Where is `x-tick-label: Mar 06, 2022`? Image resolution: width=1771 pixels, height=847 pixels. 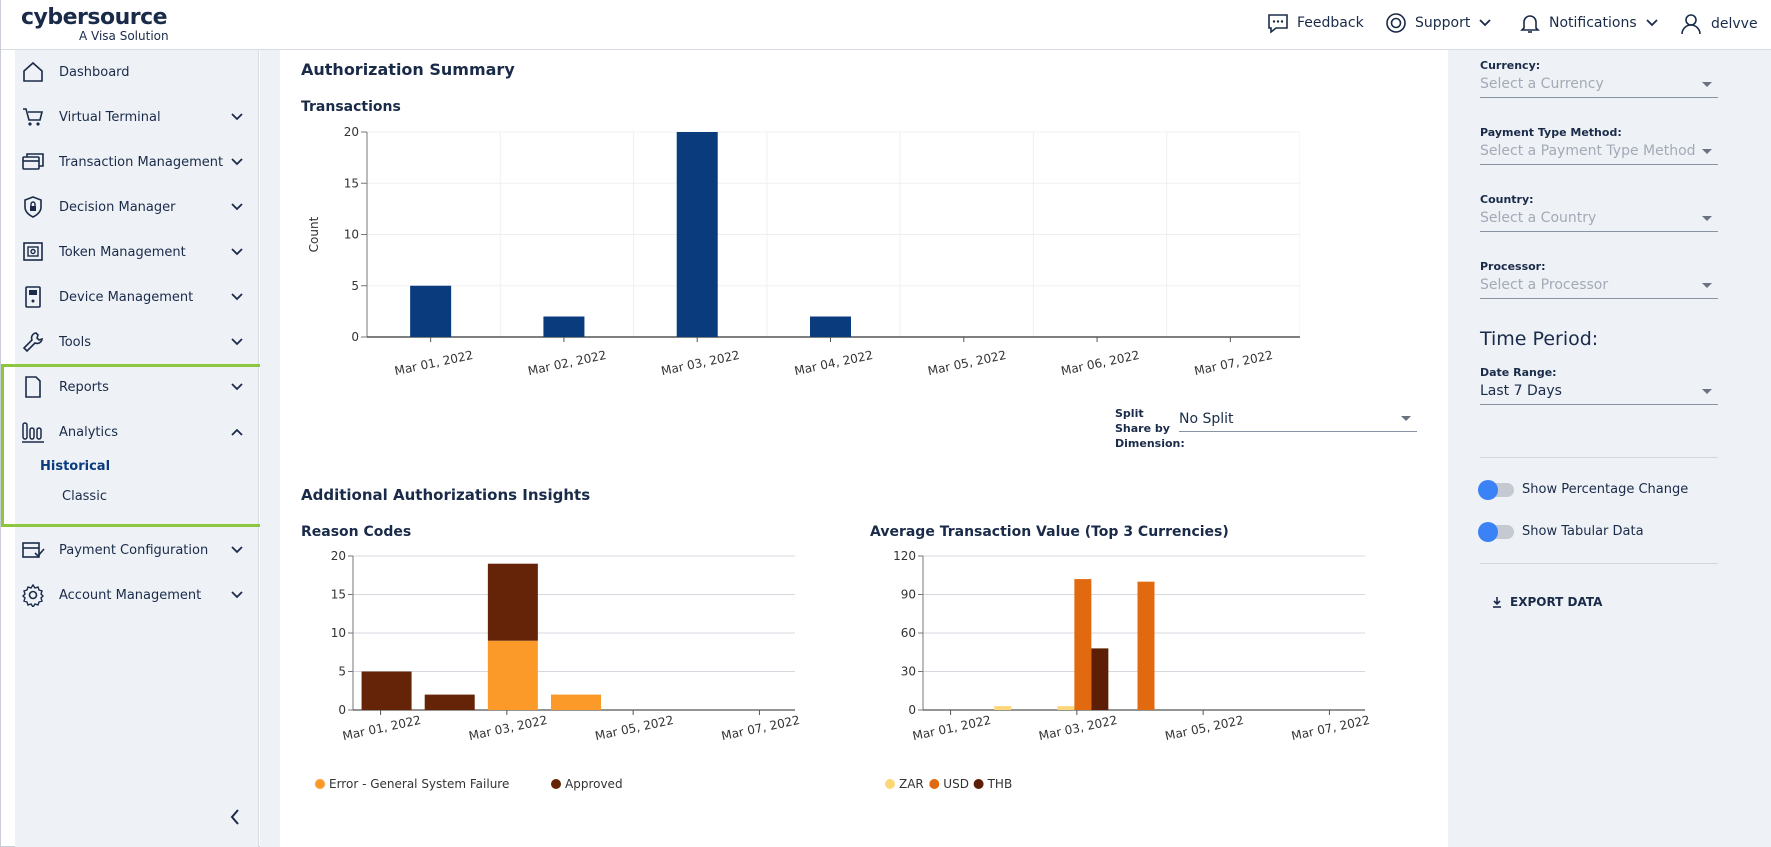
x-tick-label: Mar 06, 2022 is located at coordinates (1100, 363).